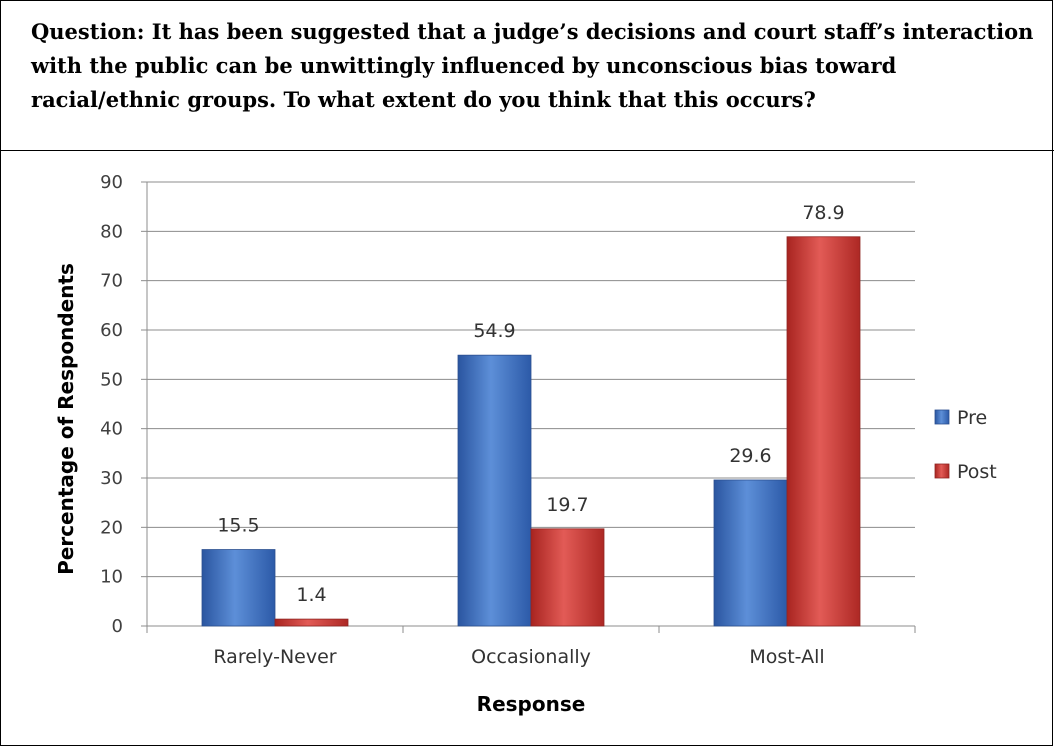 The image size is (1055, 748). Describe the element at coordinates (111, 182) in the screenshot. I see `y-tick-label: 90` at that location.